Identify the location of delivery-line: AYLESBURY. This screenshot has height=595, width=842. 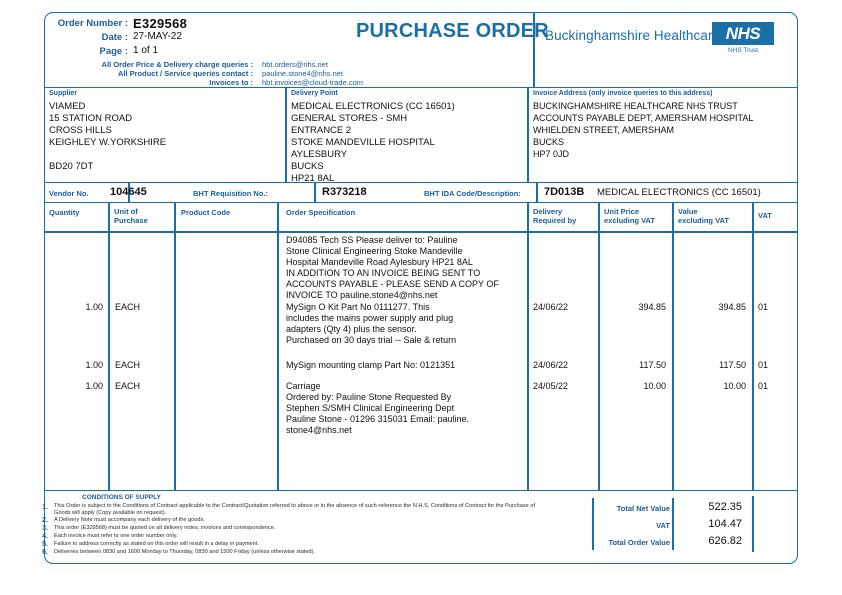
(319, 154).